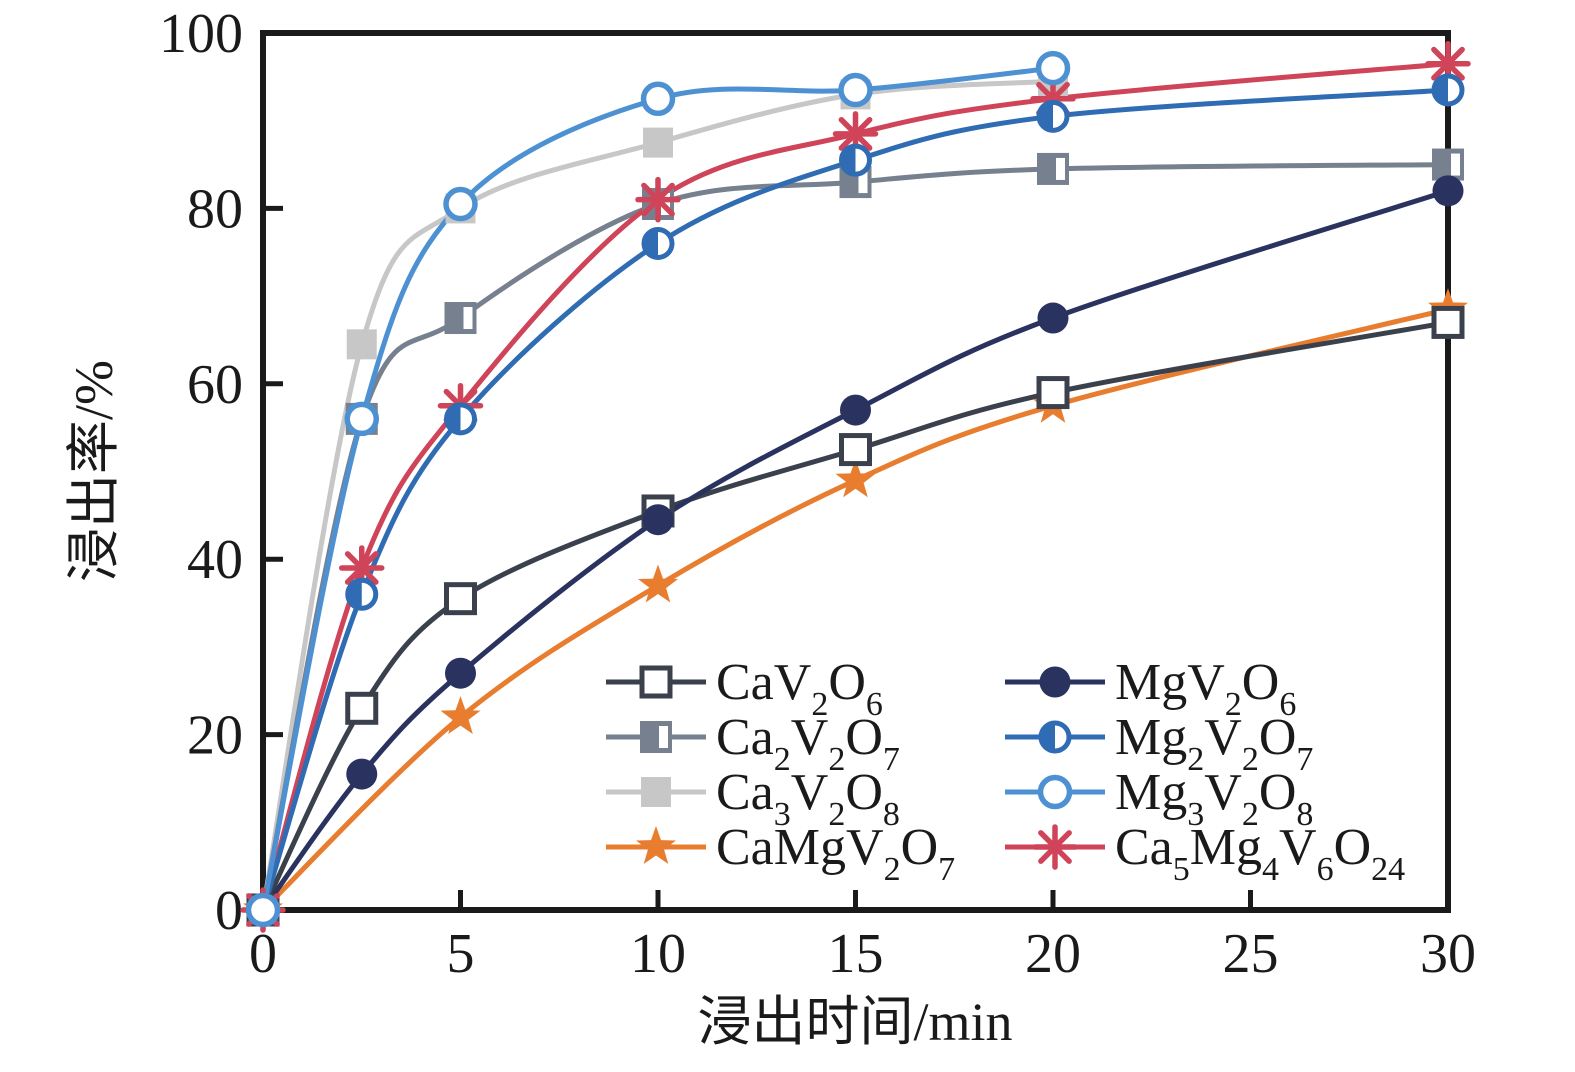 The height and width of the screenshot is (1072, 1575). I want to click on legend-label: Ca2V2O7, so click(808, 743).